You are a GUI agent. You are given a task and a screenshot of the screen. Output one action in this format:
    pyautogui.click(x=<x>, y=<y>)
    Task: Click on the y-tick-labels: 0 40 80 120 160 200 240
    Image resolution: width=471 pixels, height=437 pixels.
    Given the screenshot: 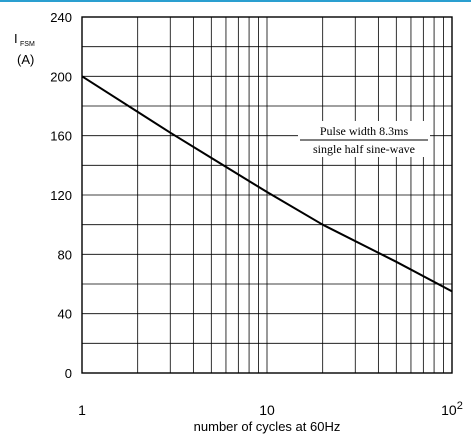 What is the action you would take?
    pyautogui.click(x=61, y=195)
    